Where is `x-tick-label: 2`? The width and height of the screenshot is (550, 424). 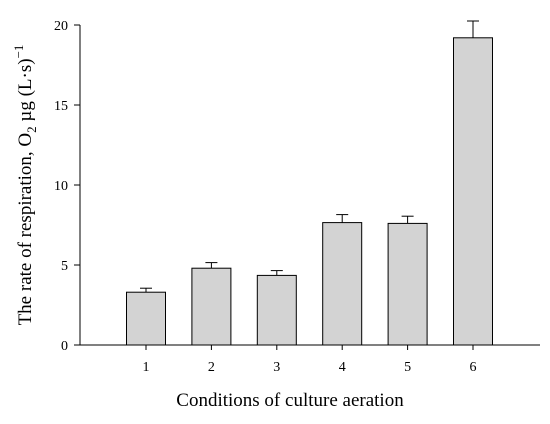 x-tick-label: 2 is located at coordinates (211, 367).